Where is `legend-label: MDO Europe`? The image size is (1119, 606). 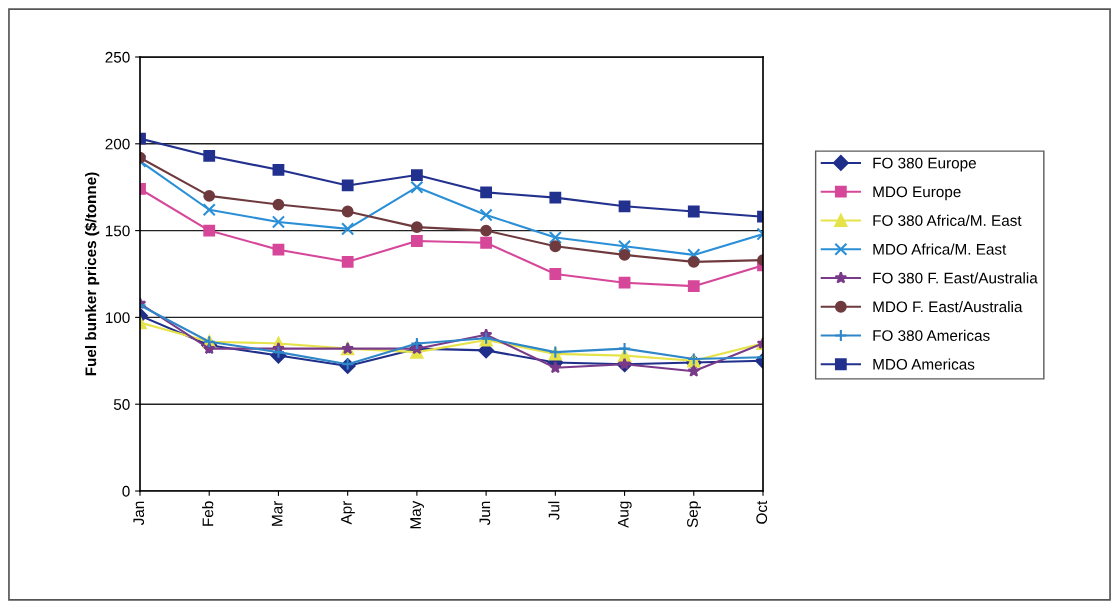
legend-label: MDO Europe is located at coordinates (917, 193).